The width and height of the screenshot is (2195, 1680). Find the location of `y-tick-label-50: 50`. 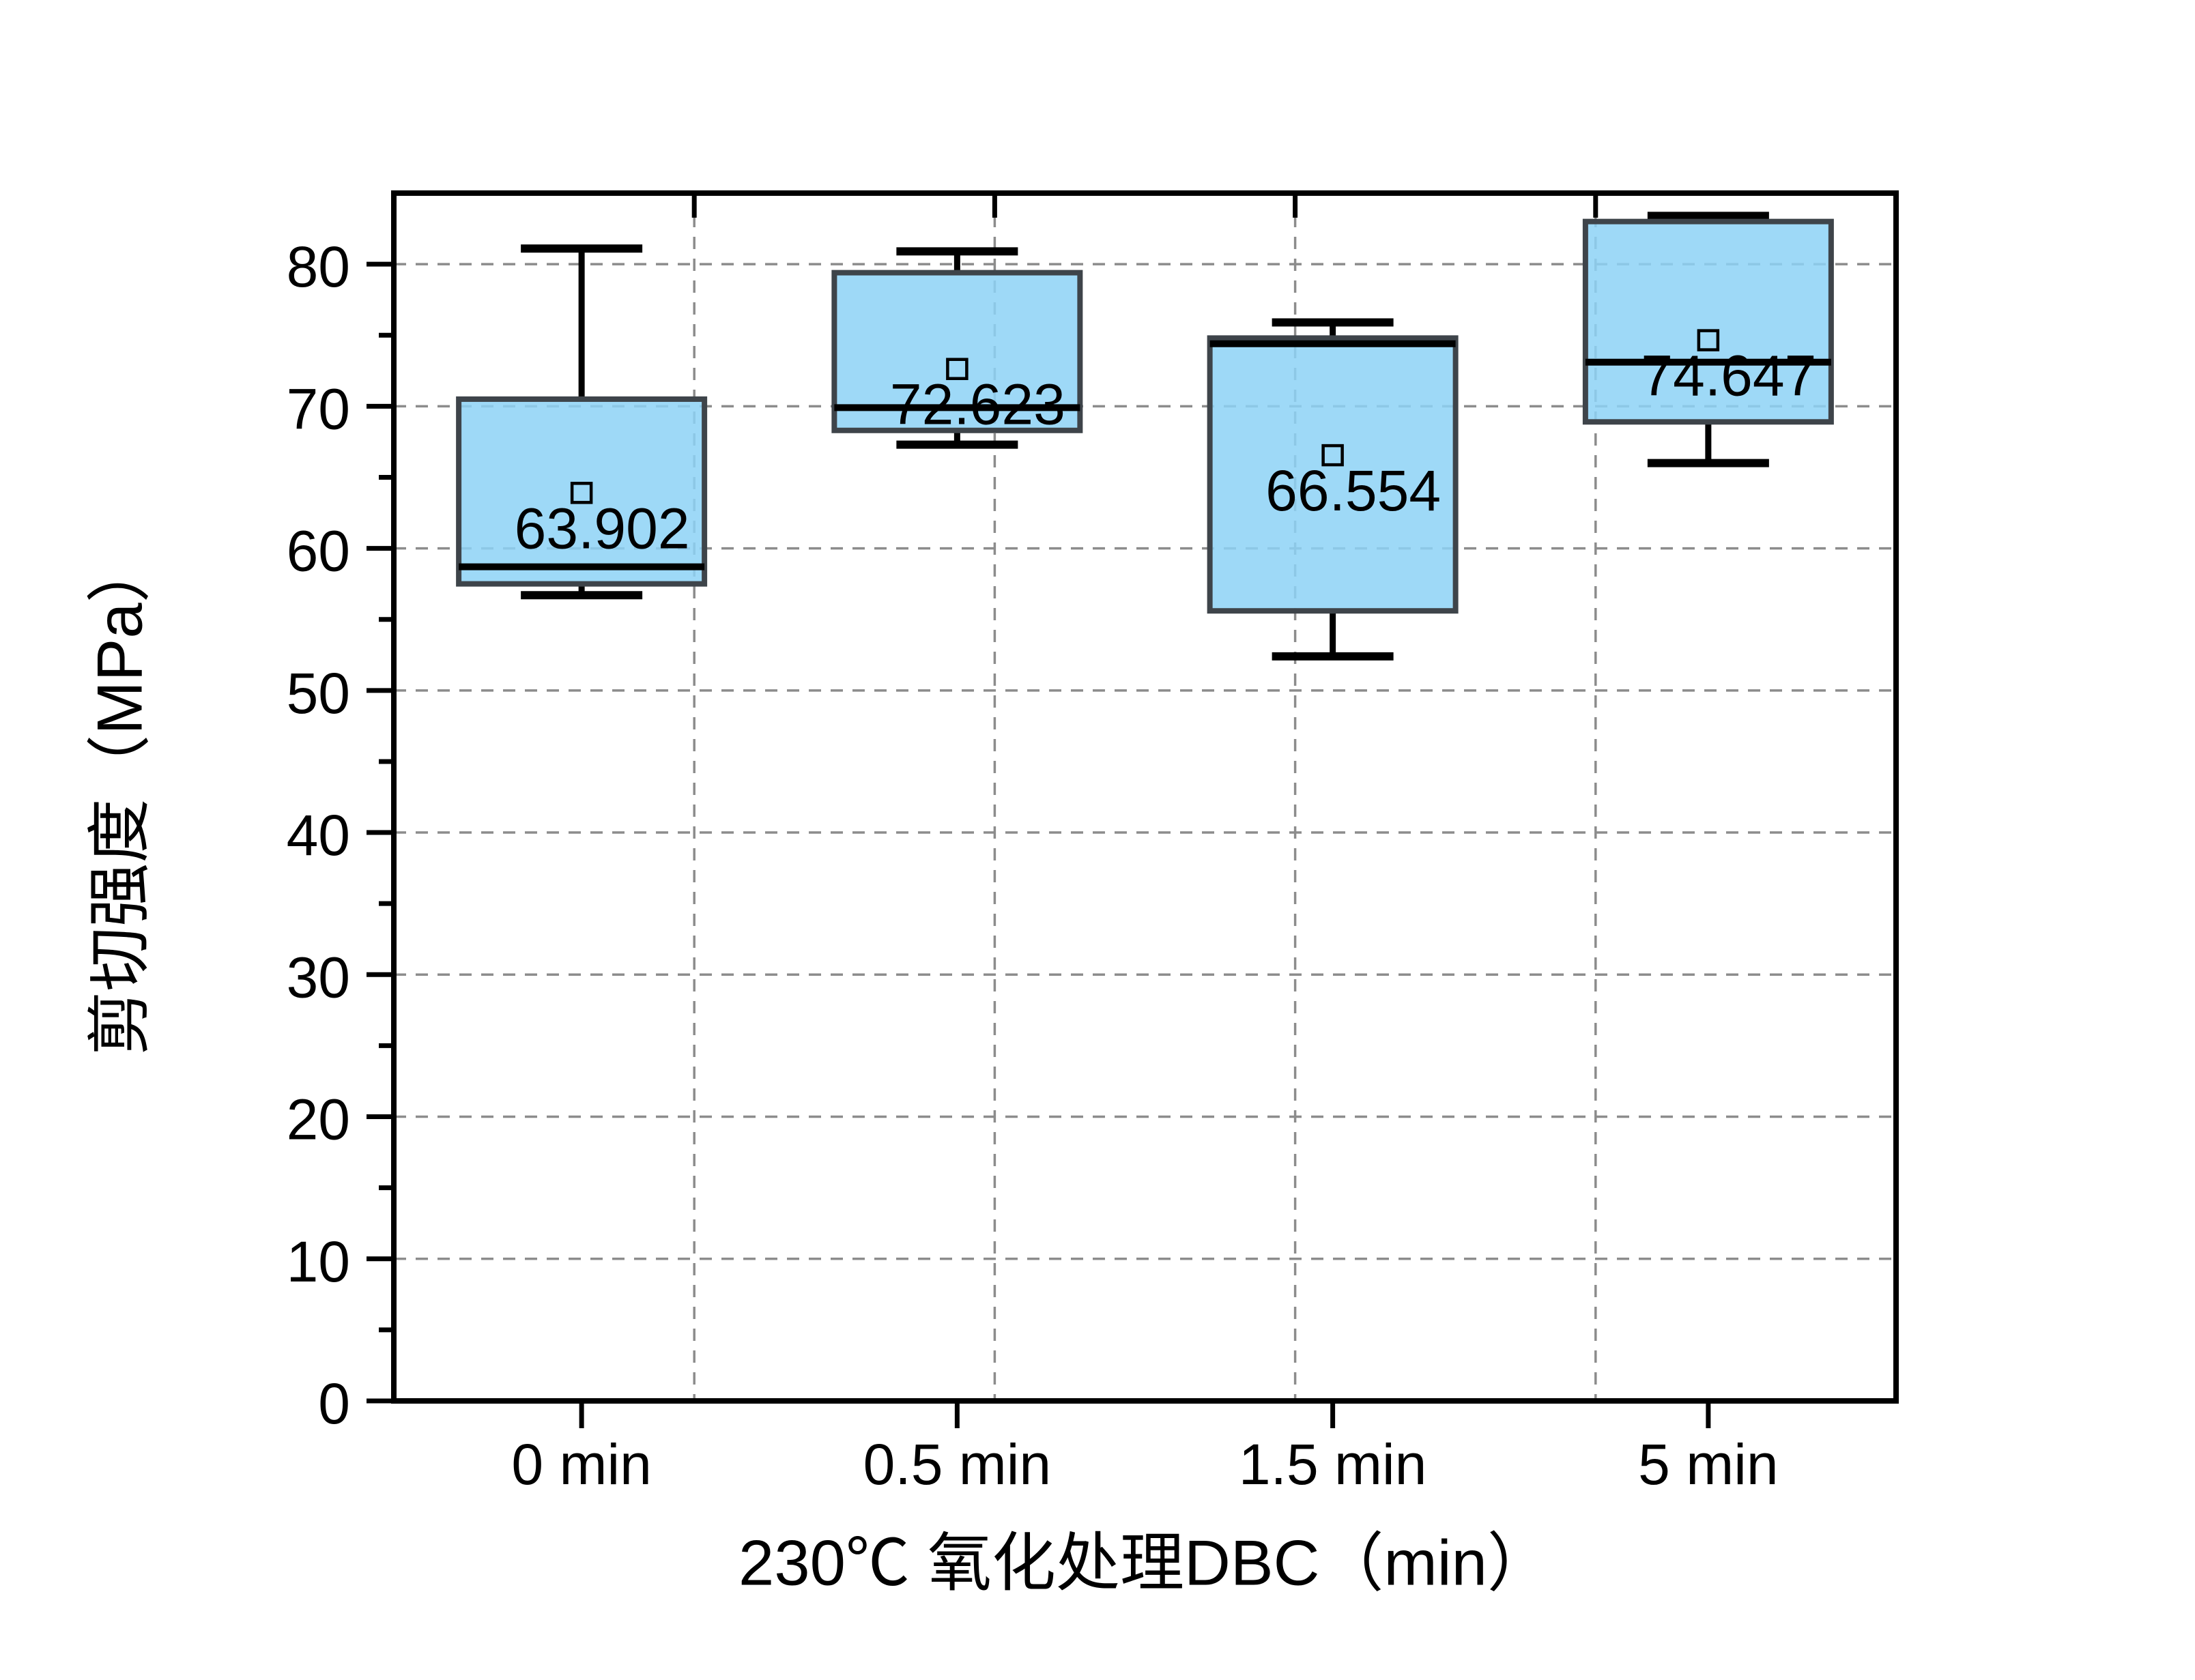

y-tick-label-50: 50 is located at coordinates (318, 693).